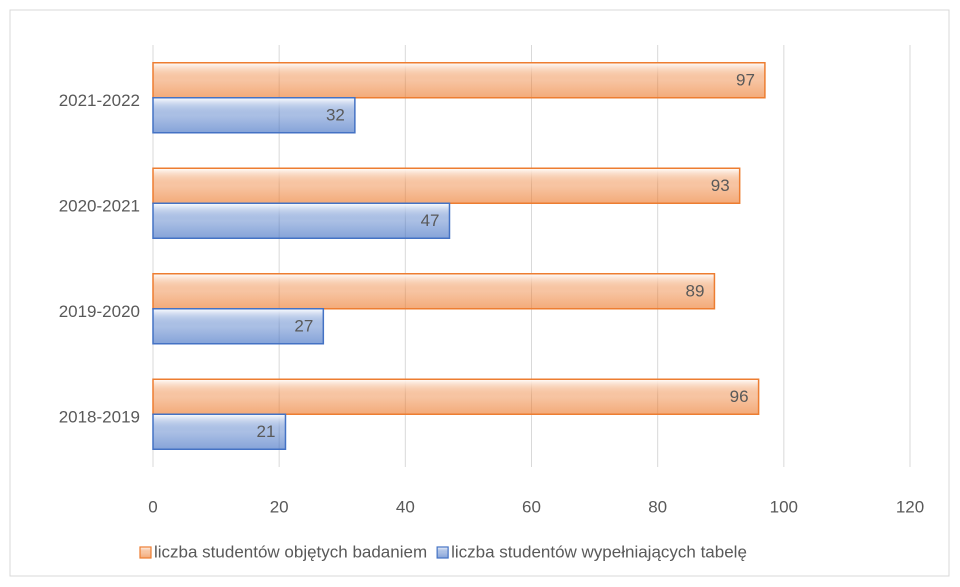  Describe the element at coordinates (99, 417) in the screenshot. I see `y-tick-label: 2018-2019` at that location.